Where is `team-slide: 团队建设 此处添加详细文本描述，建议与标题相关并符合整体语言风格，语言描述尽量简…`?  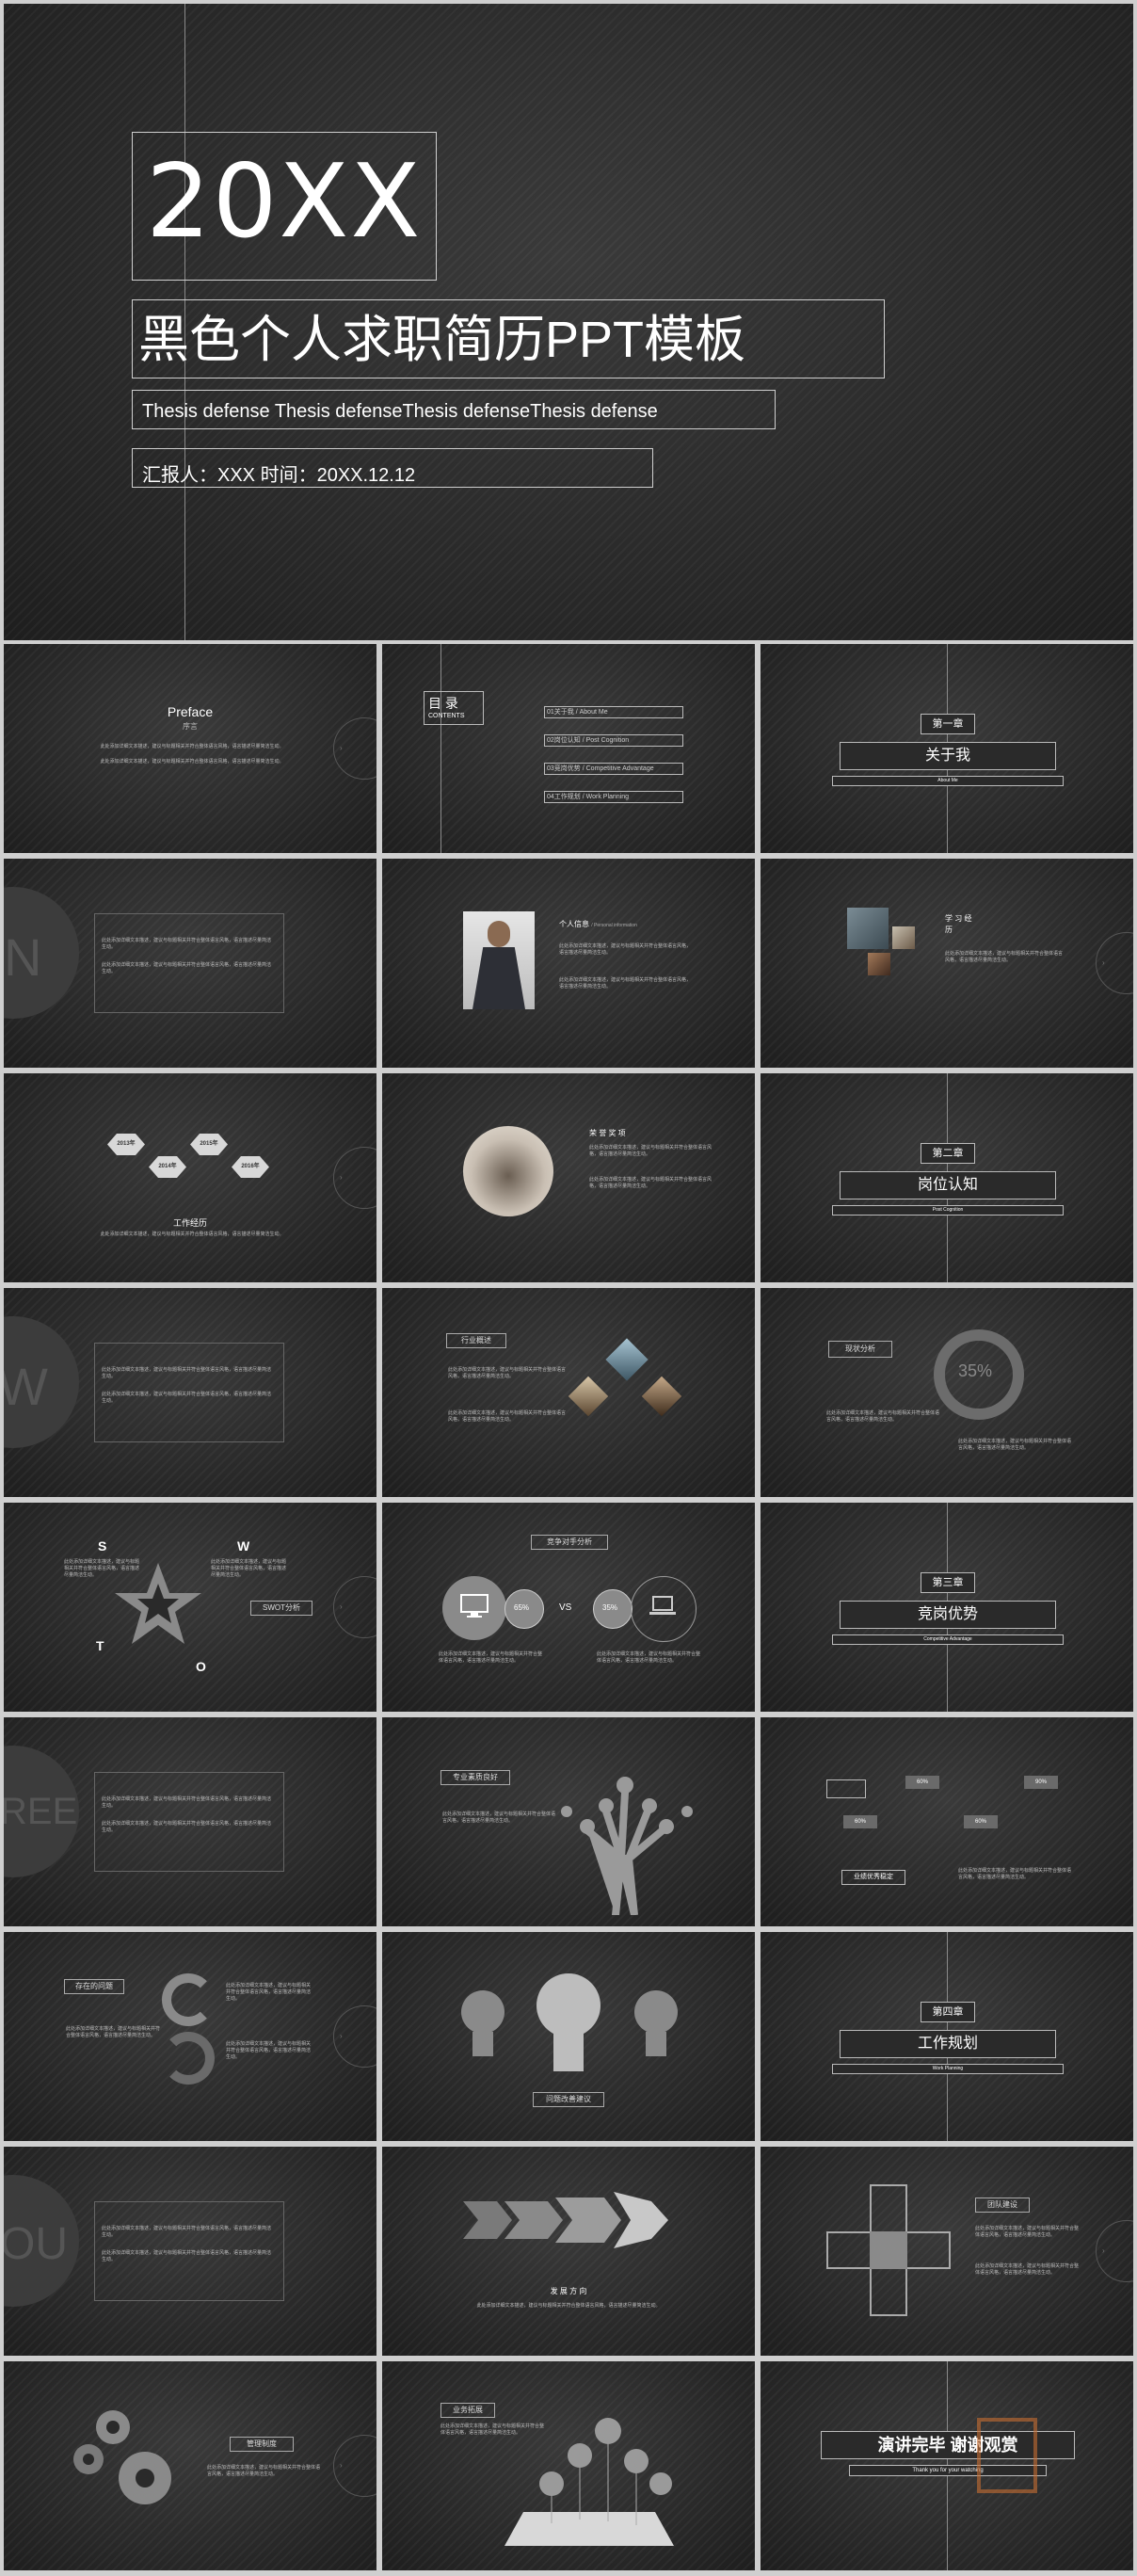
team-slide: 团队建设 此处添加详细文本描述，建议与标题相关并符合整体语言风格，语言描述尽量简… is located at coordinates (947, 2251).